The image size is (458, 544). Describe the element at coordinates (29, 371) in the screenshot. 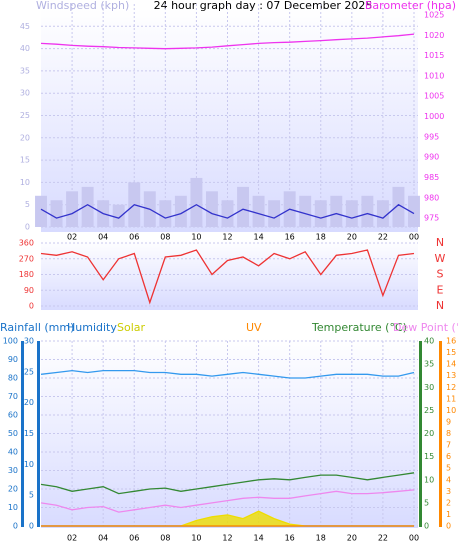

I see `y2-tick-label: 25` at that location.